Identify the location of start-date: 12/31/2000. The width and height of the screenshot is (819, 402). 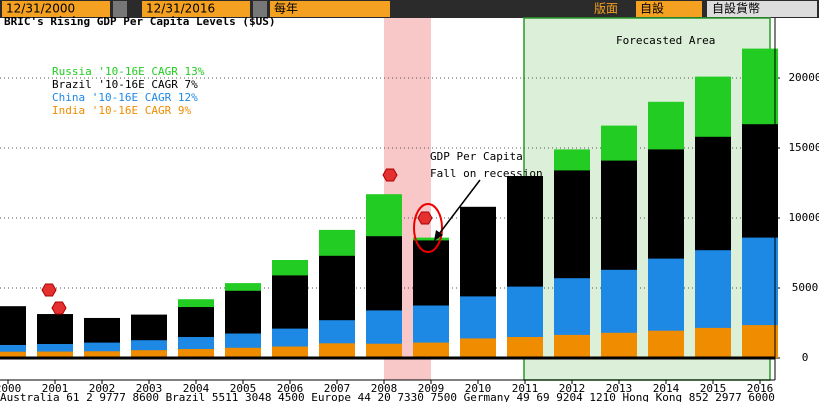
(40, 9).